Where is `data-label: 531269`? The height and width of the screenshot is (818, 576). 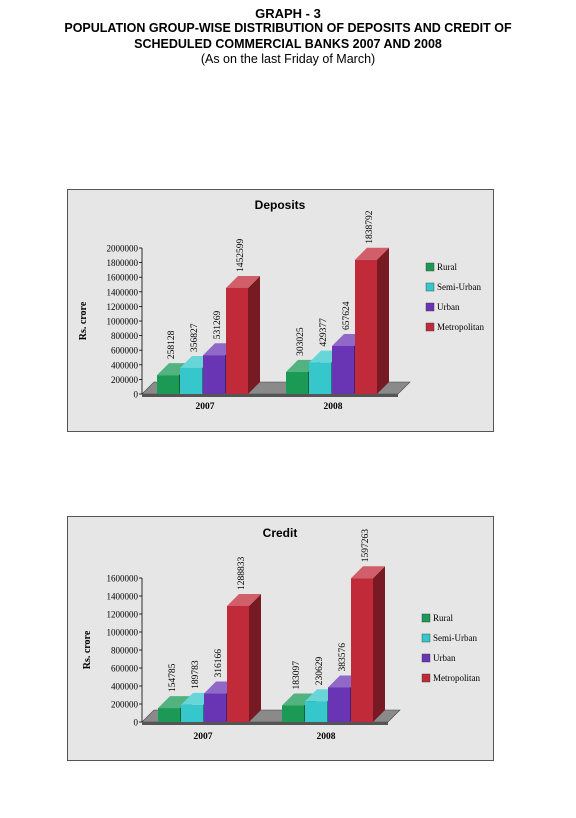 data-label: 531269 is located at coordinates (218, 324).